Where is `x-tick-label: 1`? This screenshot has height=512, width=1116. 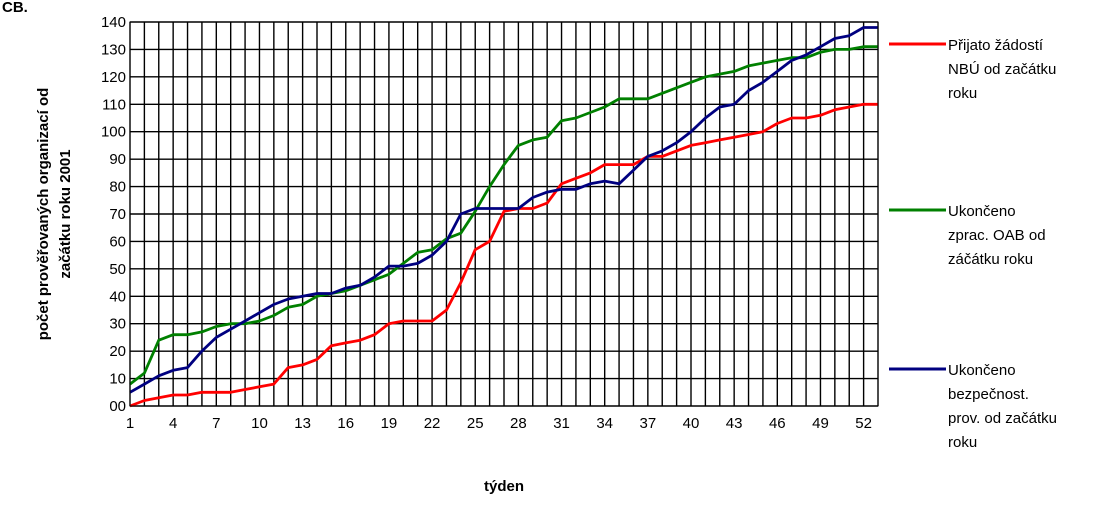 x-tick-label: 1 is located at coordinates (130, 423).